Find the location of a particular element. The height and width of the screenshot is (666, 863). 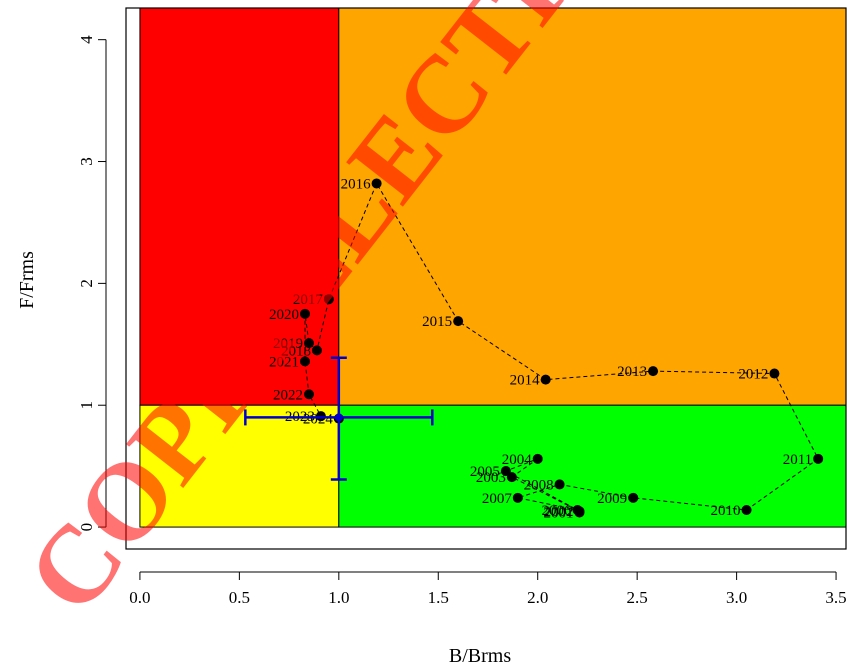

point-2018 is located at coordinates (316, 350).